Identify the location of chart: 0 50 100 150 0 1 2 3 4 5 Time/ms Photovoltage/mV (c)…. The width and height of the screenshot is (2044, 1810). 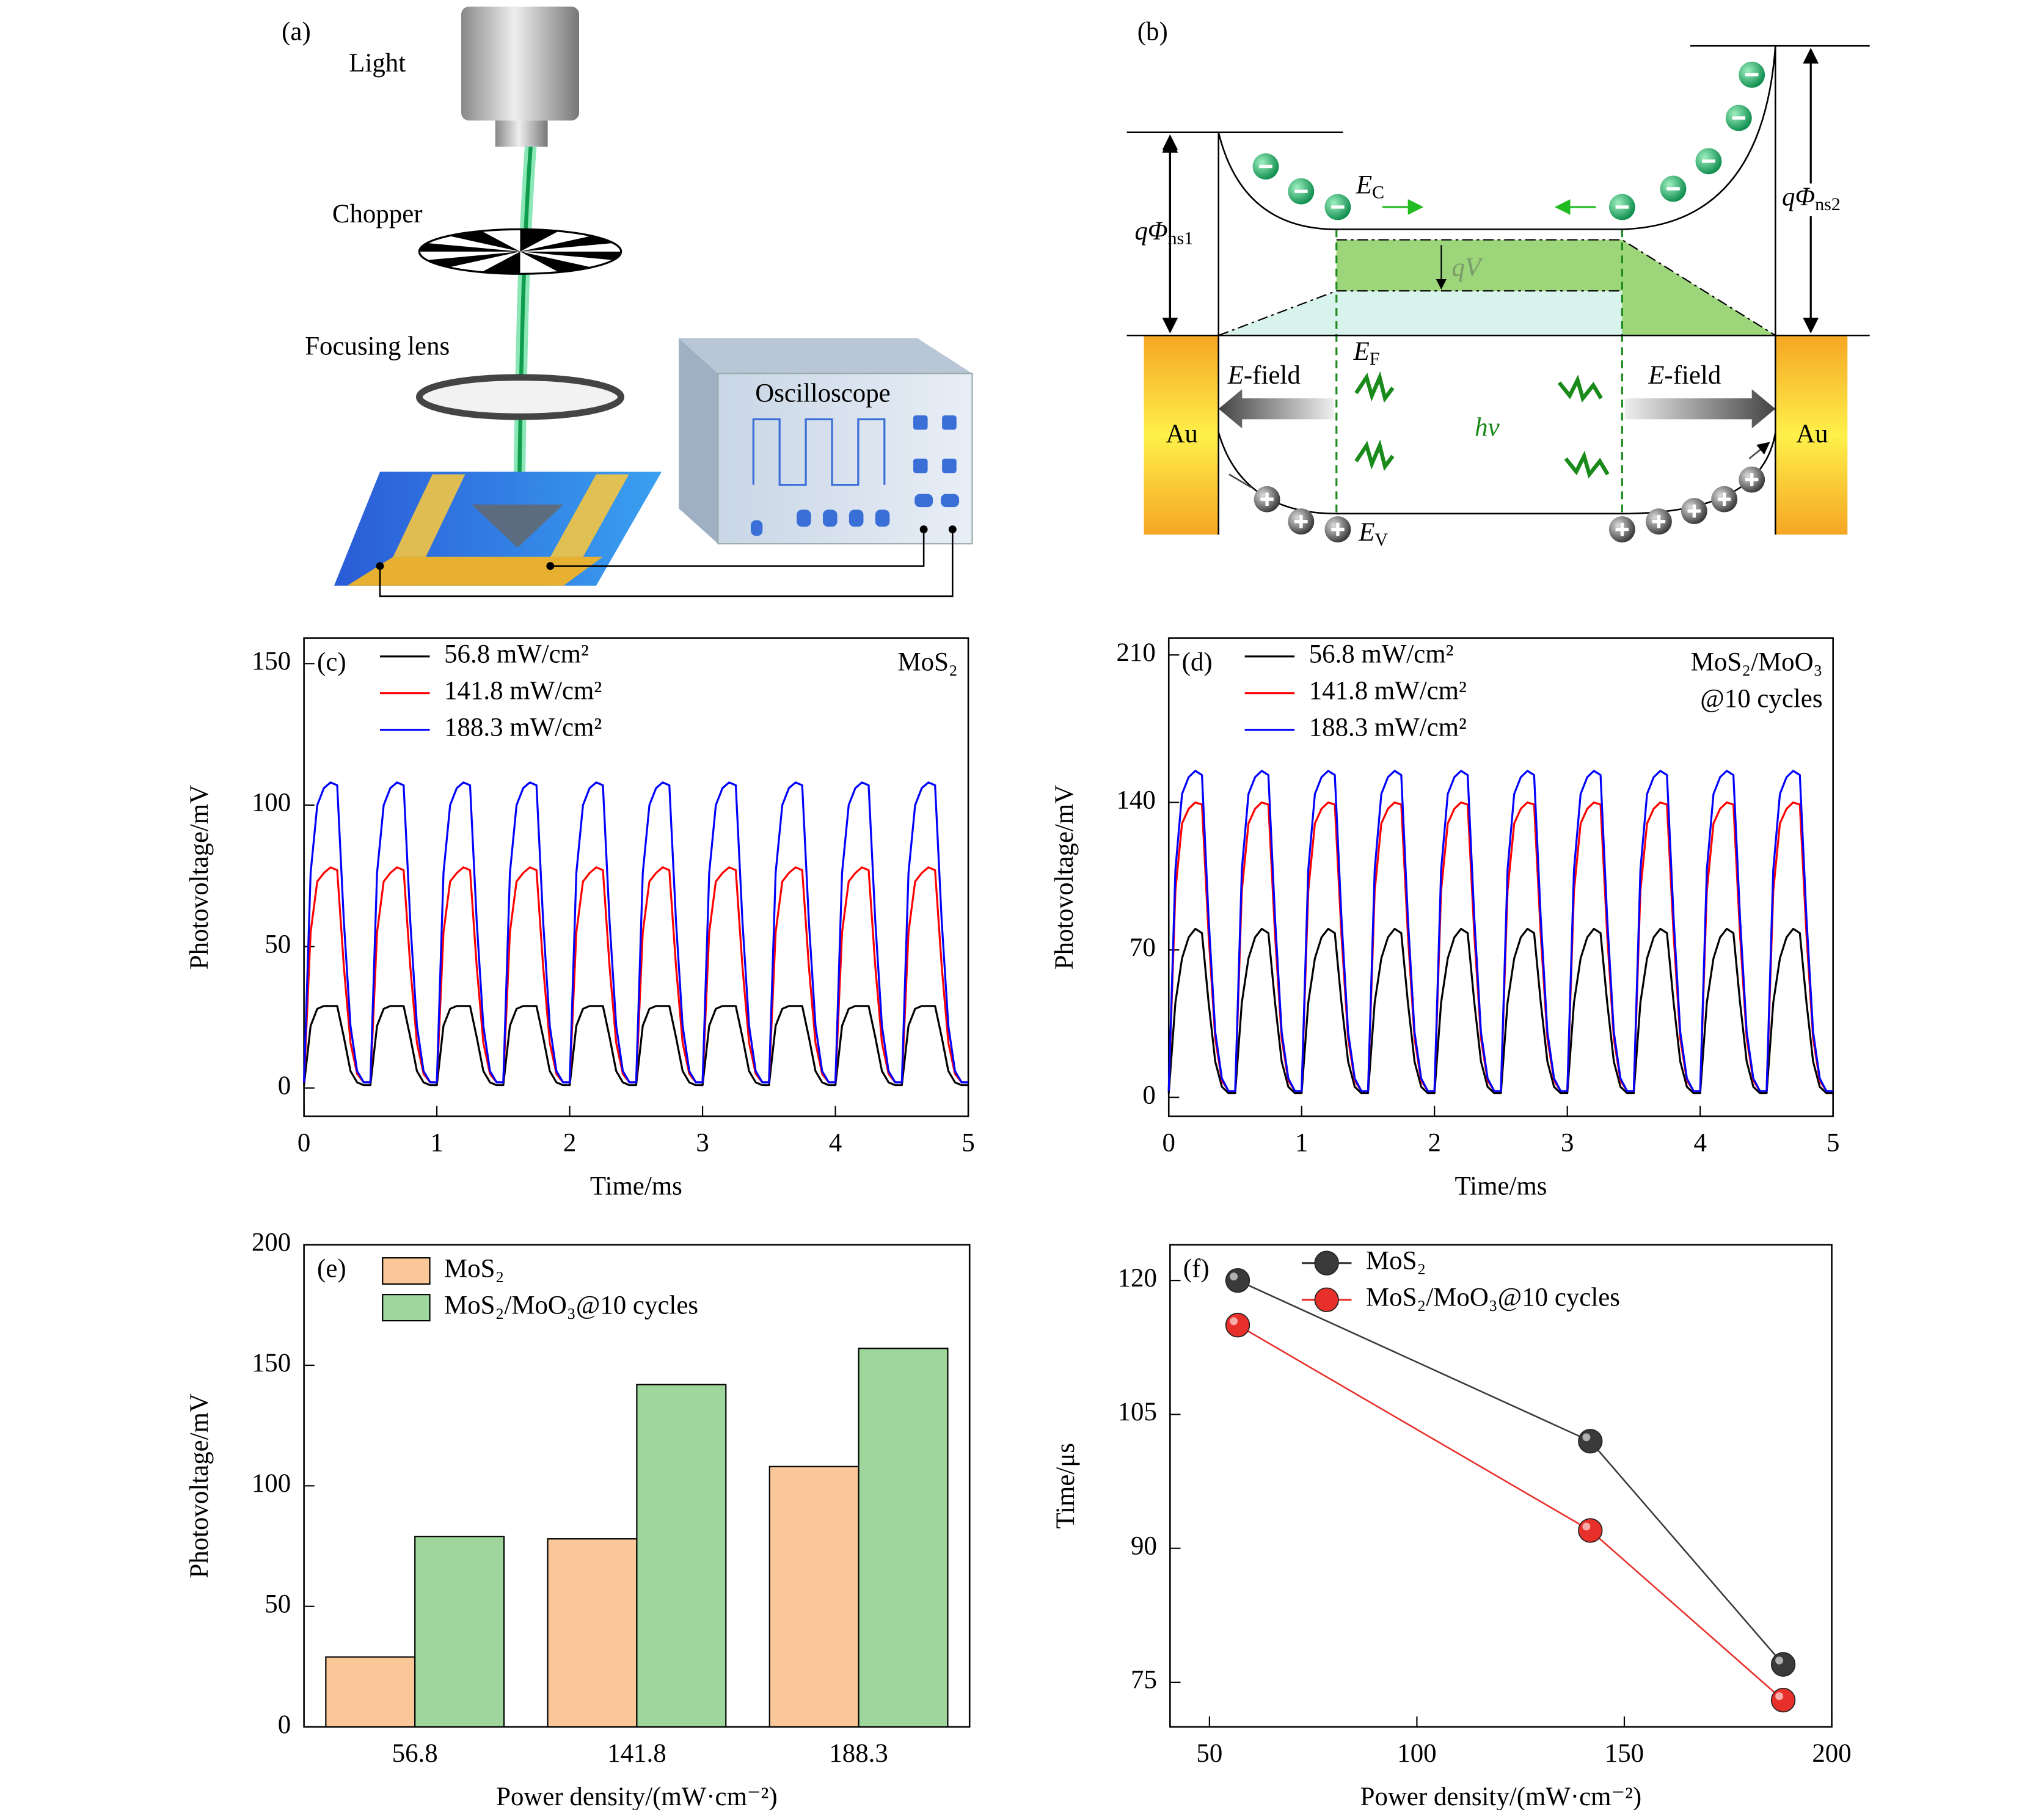
(580, 919).